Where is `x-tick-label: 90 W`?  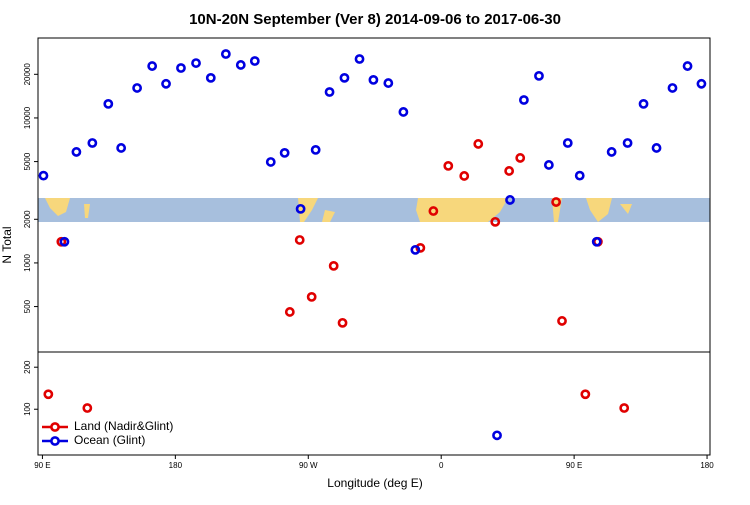
x-tick-label: 90 W is located at coordinates (308, 465).